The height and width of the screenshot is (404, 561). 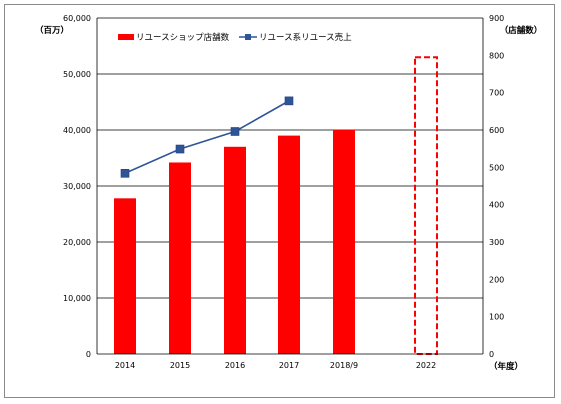 What do you see at coordinates (496, 279) in the screenshot?
I see `right-tick-label: 200` at bounding box center [496, 279].